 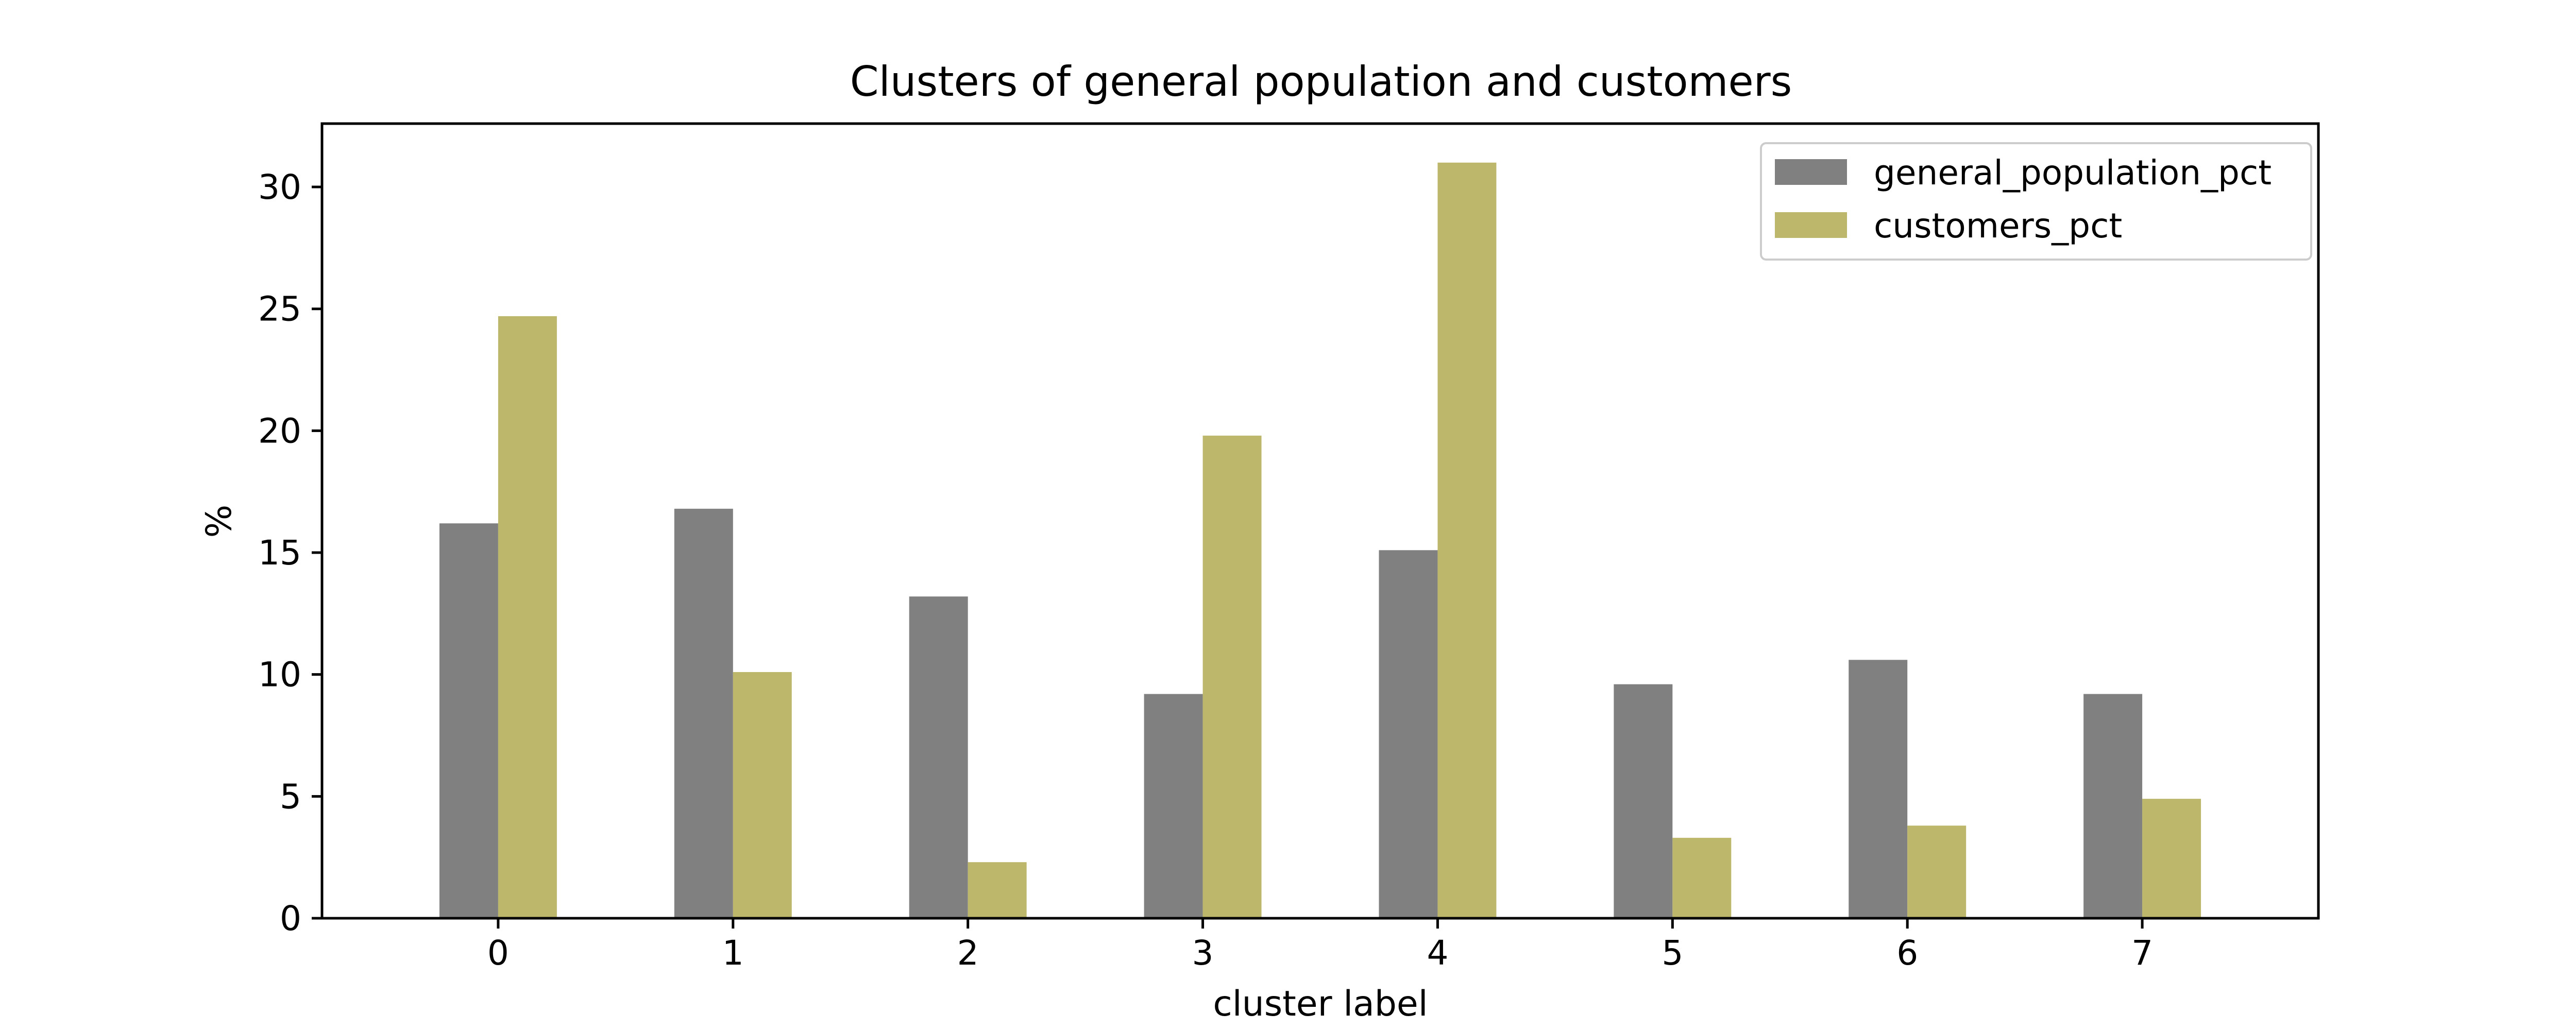 I want to click on x-tick-label: 3, so click(x=1203, y=953).